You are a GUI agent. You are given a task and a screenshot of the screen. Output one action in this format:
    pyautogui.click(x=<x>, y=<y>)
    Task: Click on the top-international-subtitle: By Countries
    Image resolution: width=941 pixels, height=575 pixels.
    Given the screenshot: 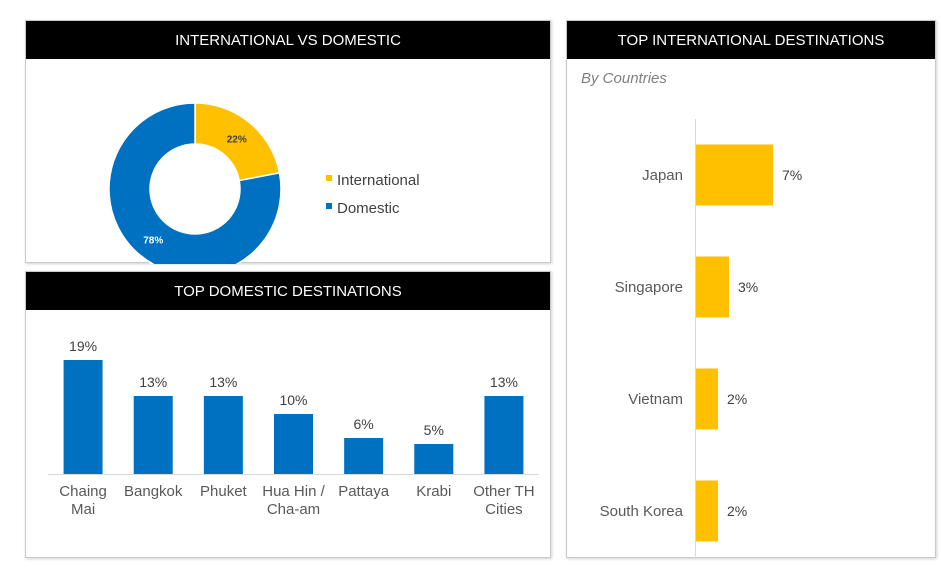 What is the action you would take?
    pyautogui.click(x=624, y=78)
    